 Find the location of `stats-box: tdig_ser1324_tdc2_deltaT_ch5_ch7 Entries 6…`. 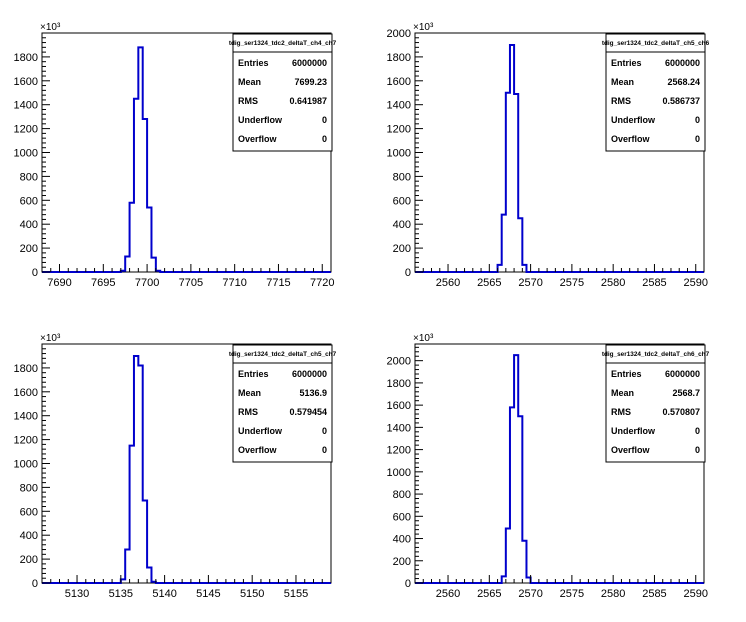

stats-box: tdig_ser1324_tdc2_deltaT_ch5_ch7 Entries 6… is located at coordinates (283, 403).